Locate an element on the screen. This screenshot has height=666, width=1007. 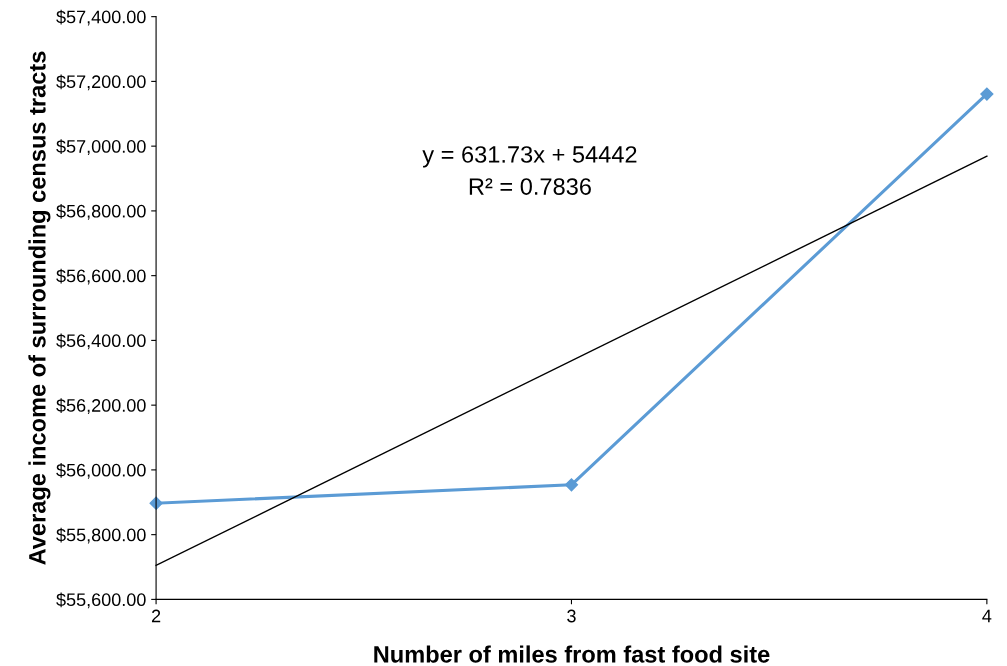
y-tick-label: $56,600.00 is located at coordinates (101, 276).